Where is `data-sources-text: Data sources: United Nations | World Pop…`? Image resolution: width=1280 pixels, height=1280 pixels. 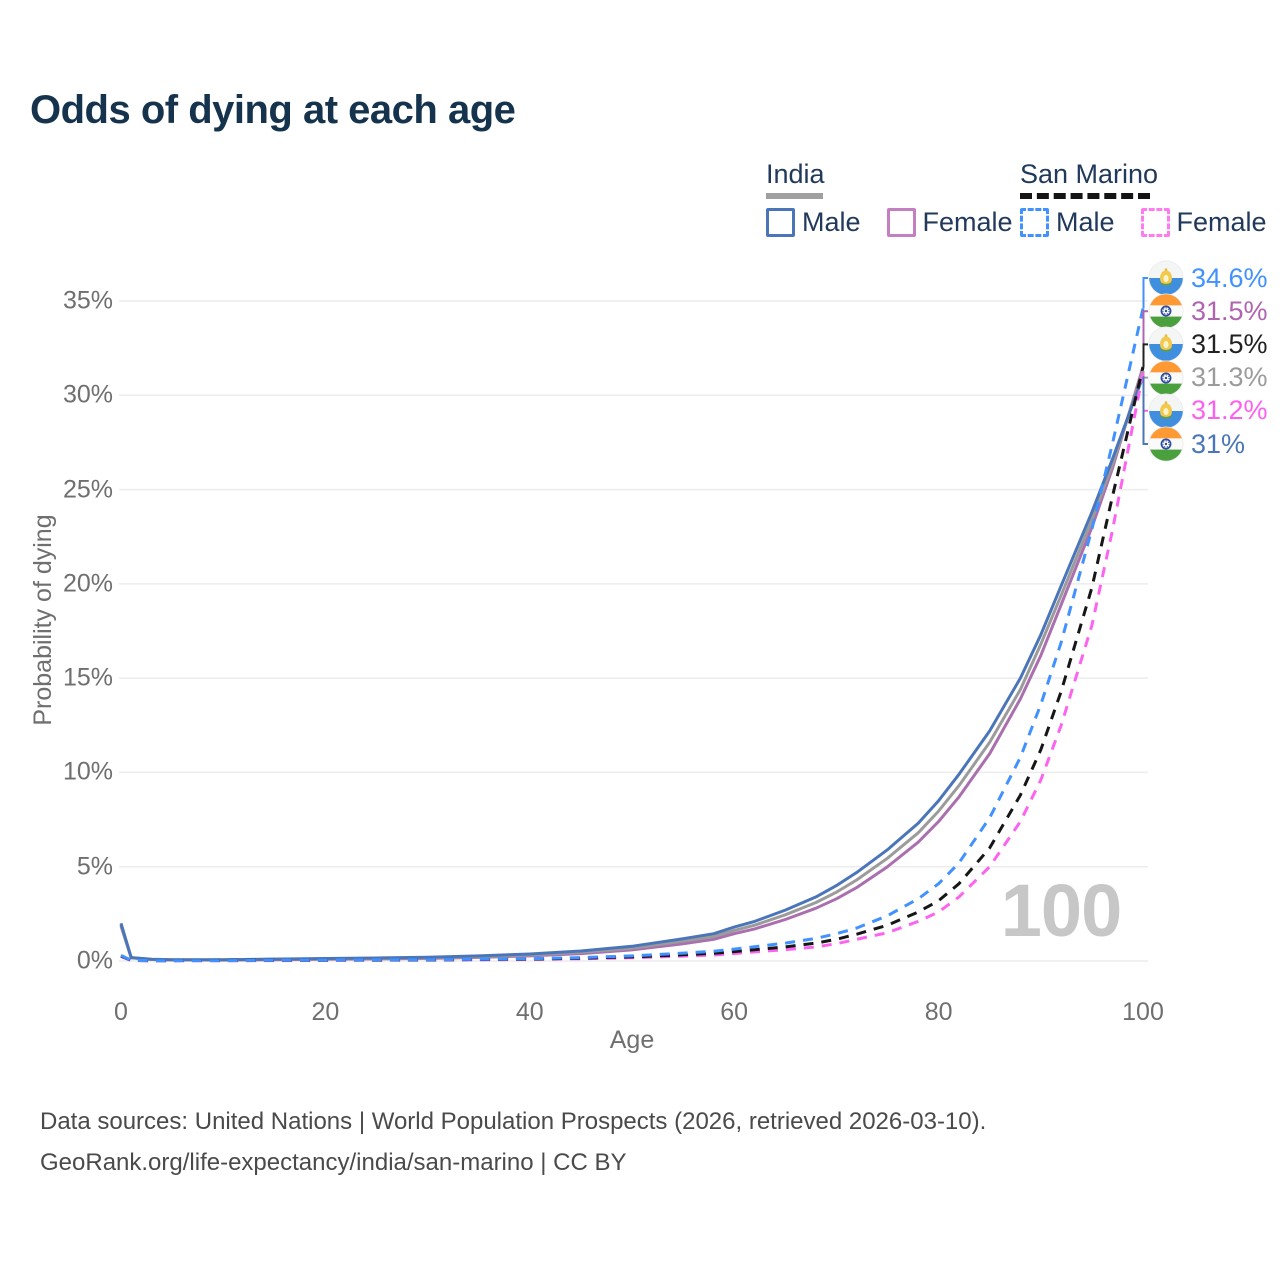
data-sources-text: Data sources: United Nations | World Pop… is located at coordinates (513, 1121).